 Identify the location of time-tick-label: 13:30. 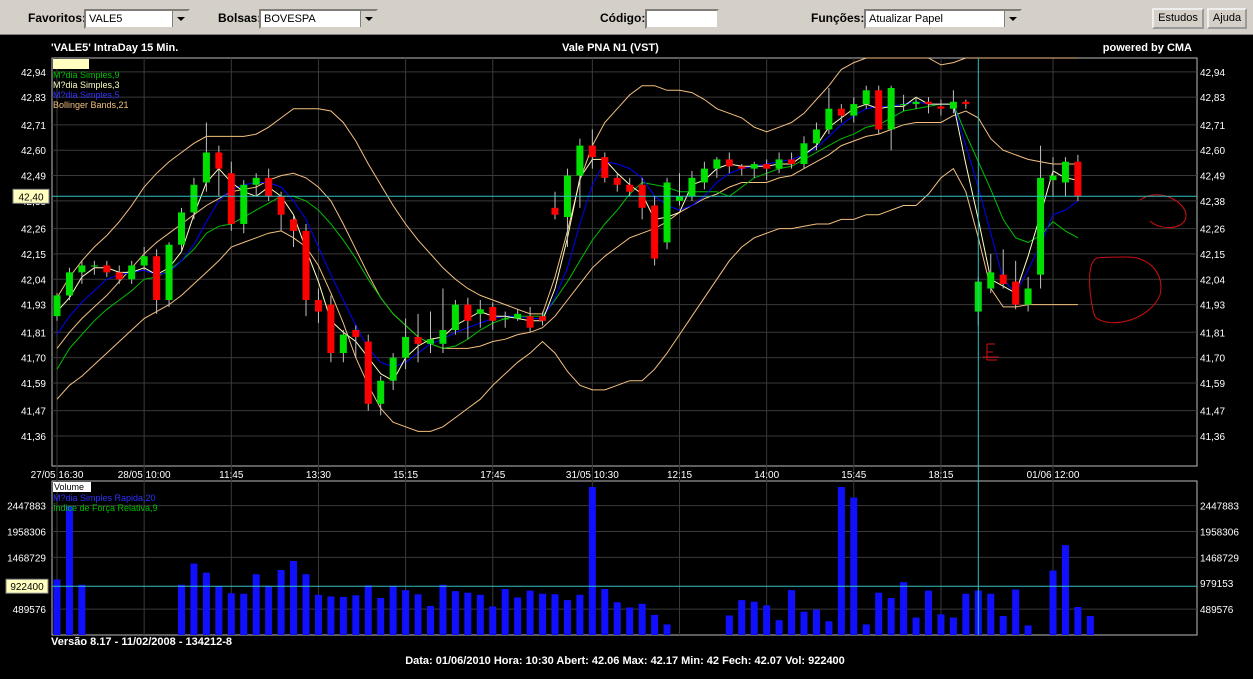
(318, 475).